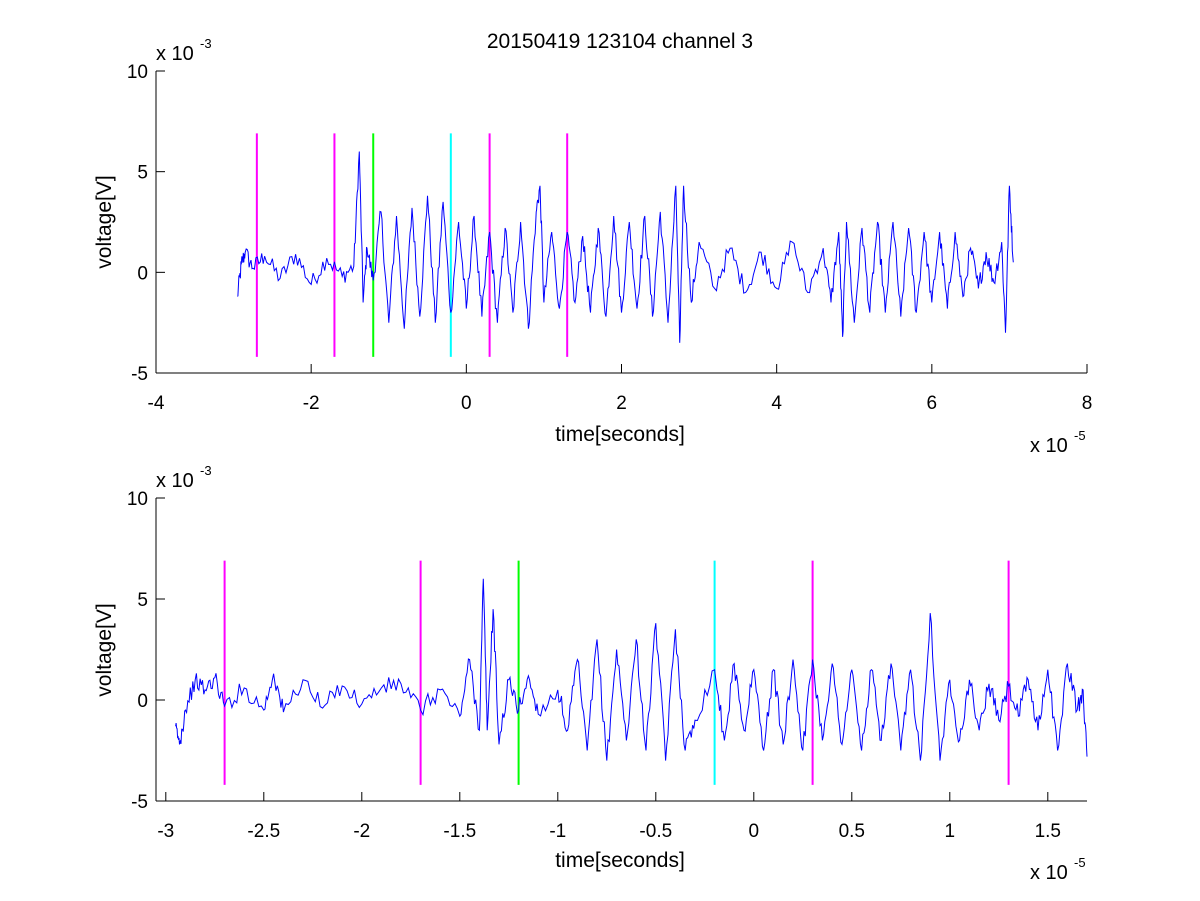 The height and width of the screenshot is (901, 1200). I want to click on top-ytick-label: 0, so click(142, 273).